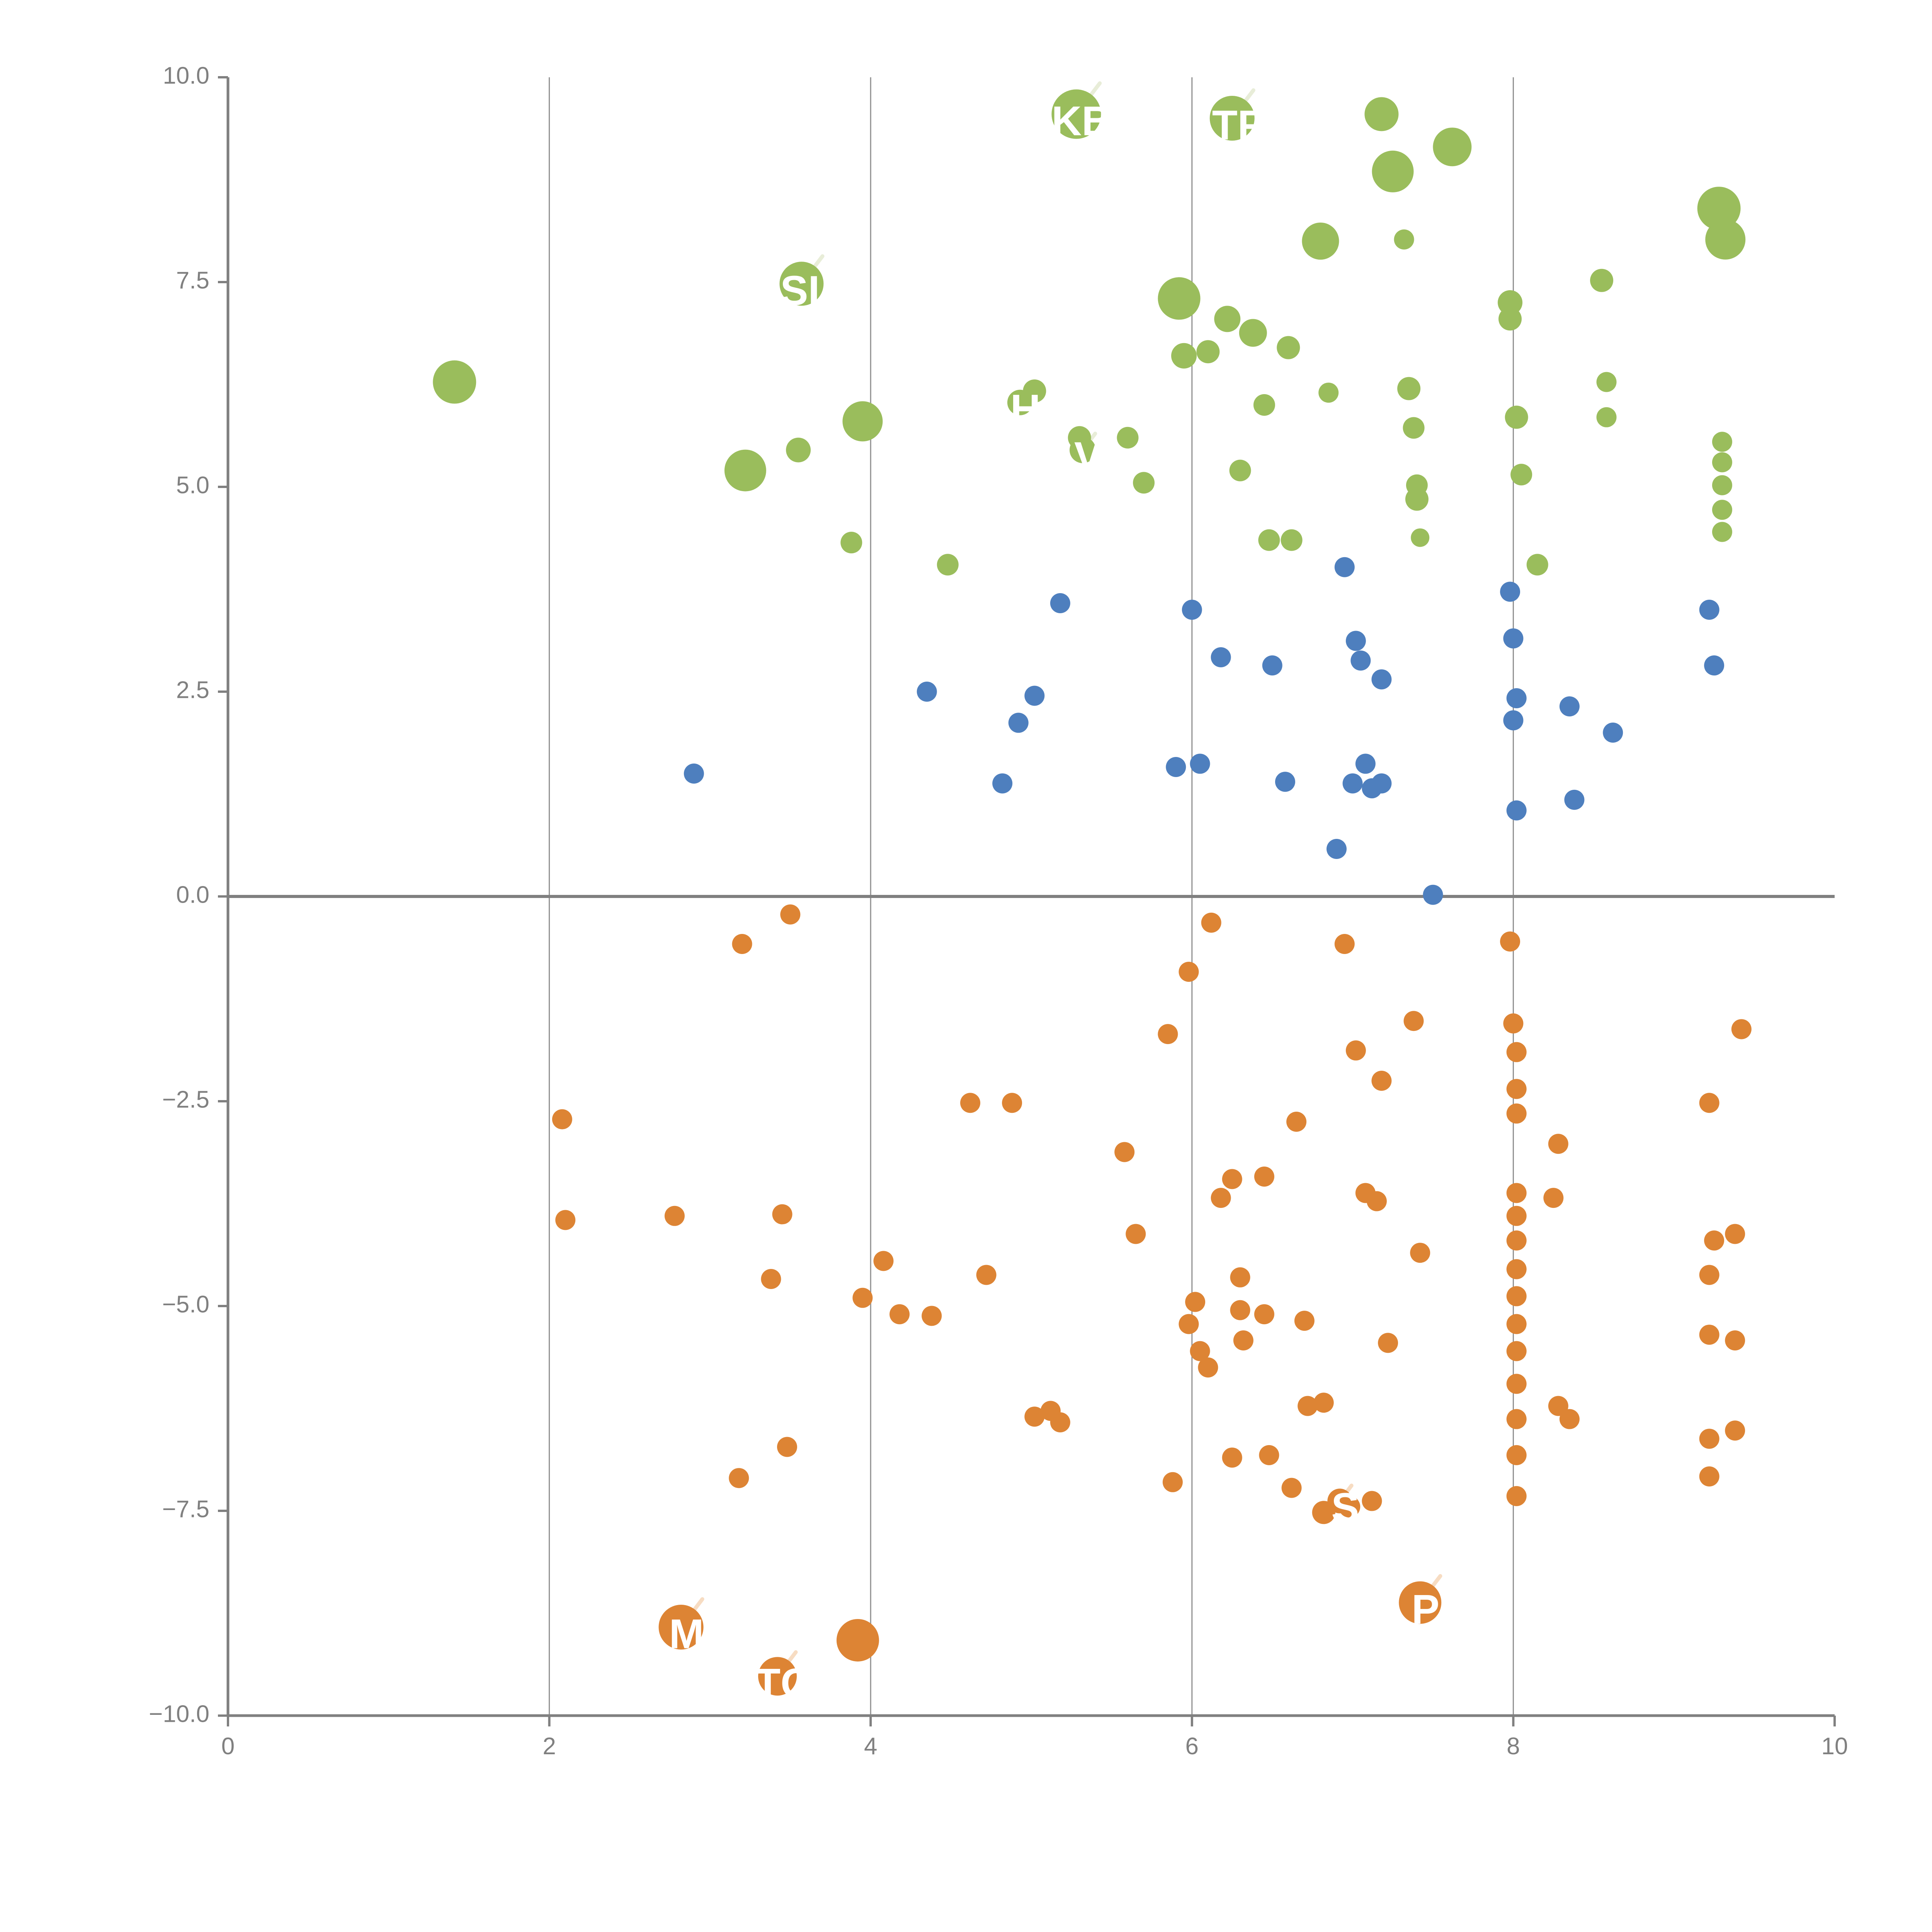  Describe the element at coordinates (192, 485) in the screenshot. I see `y-tick-label: 5.0` at that location.